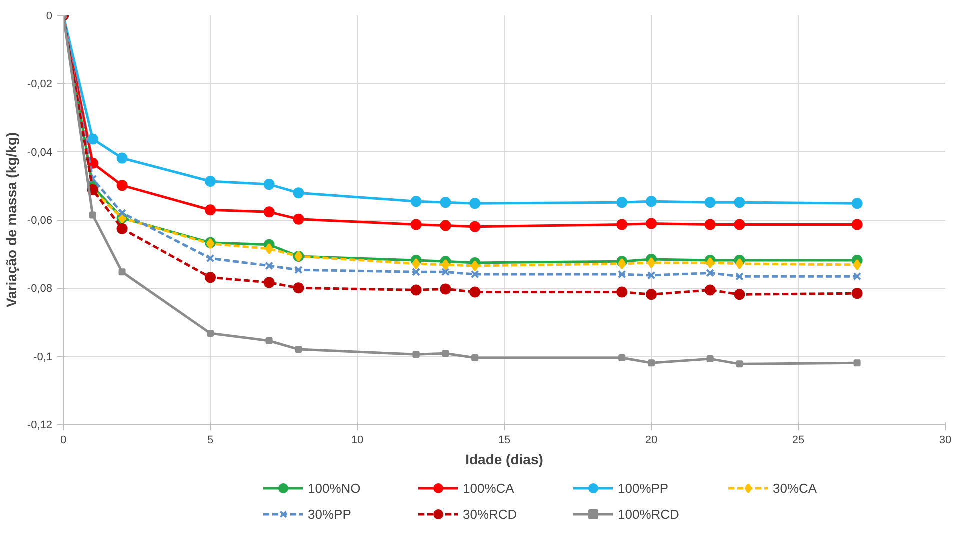 The image size is (964, 537). I want to click on x-axis-title: Idade (dias), so click(505, 460).